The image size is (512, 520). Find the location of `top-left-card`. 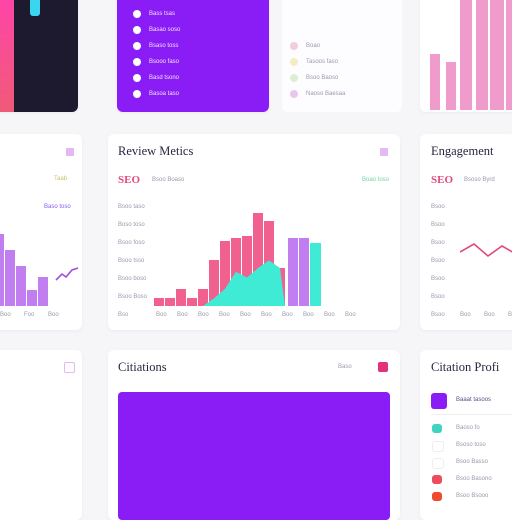

top-left-card is located at coordinates (39, 56).